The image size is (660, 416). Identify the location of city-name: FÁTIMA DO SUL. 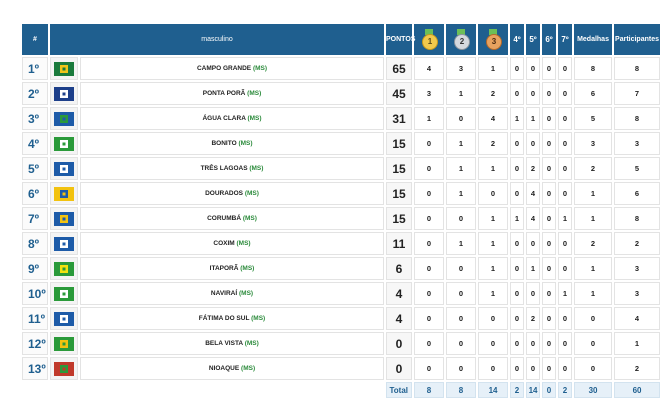
(224, 318).